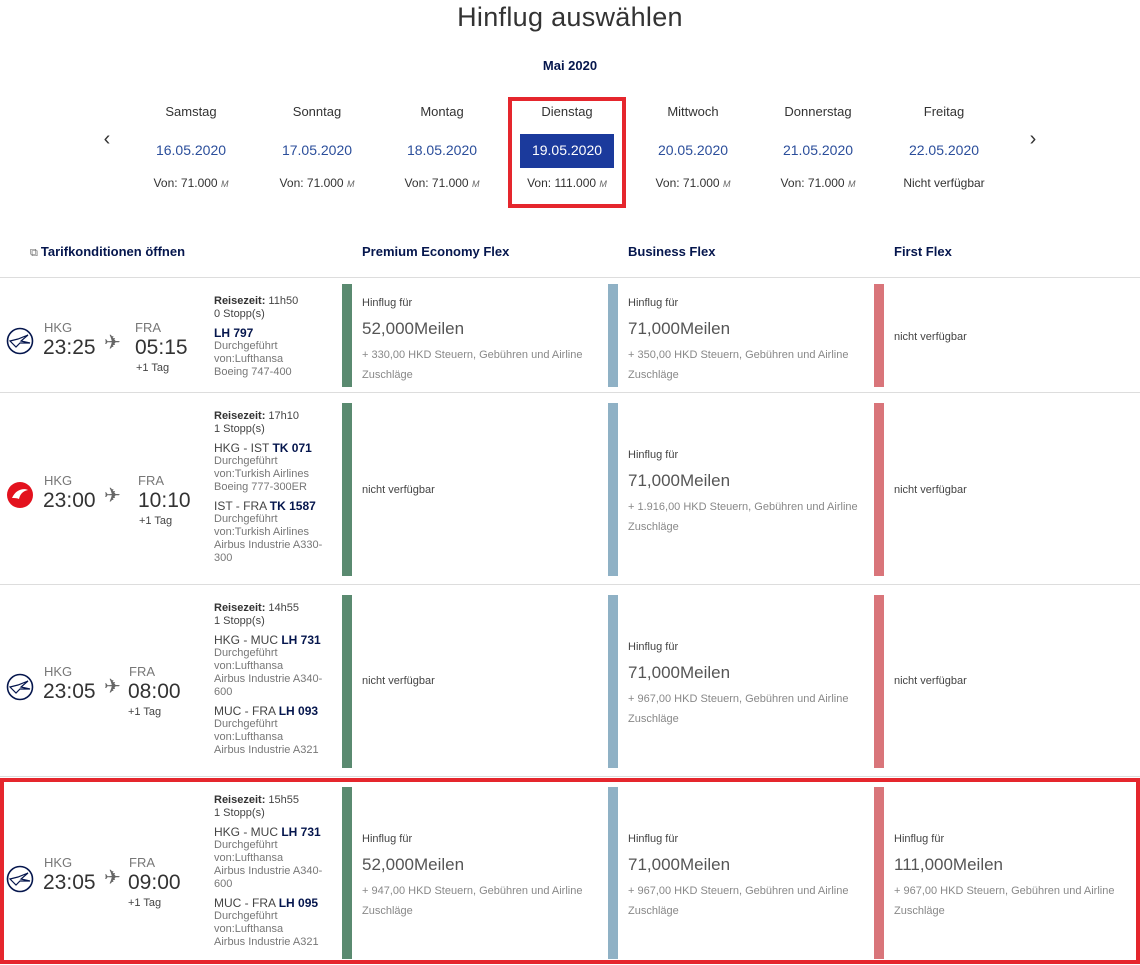 This screenshot has height=965, width=1140. I want to click on day-freitag: Freitag 22.05.2020 Nicht verfügbar, so click(944, 145).